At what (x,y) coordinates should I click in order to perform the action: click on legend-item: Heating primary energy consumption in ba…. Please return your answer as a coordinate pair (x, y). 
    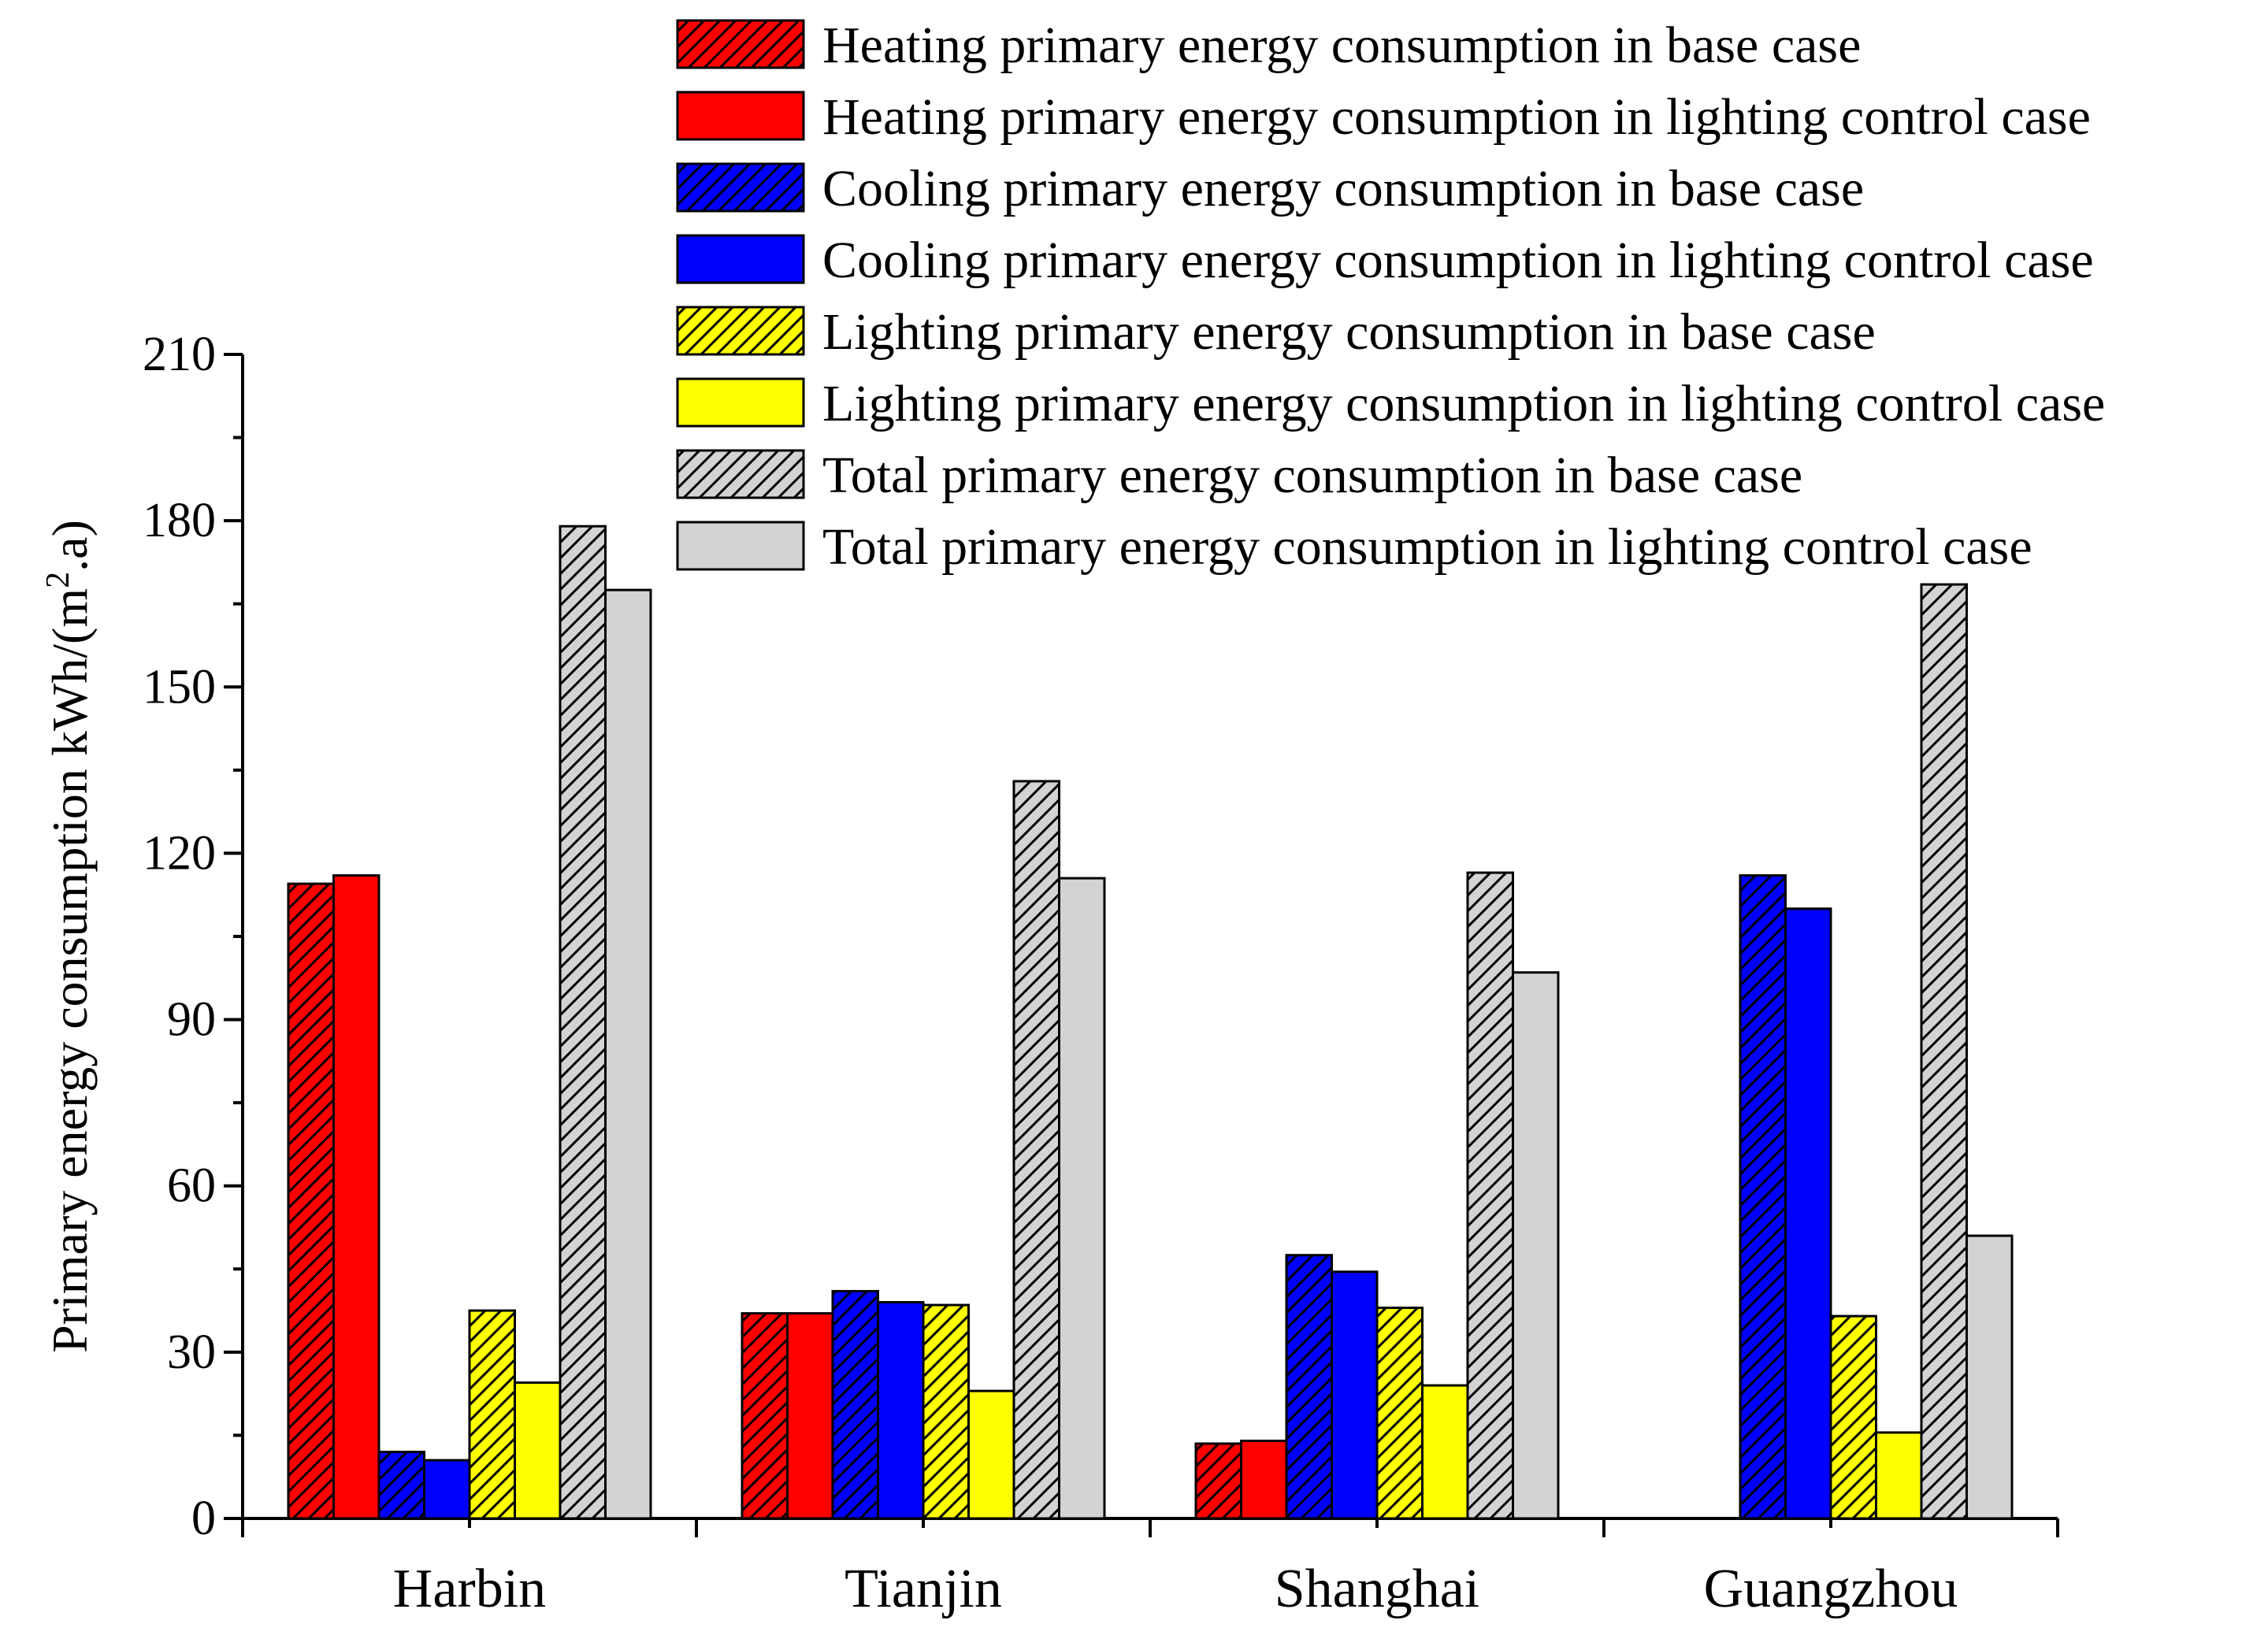
    Looking at the image, I should click on (1268, 45).